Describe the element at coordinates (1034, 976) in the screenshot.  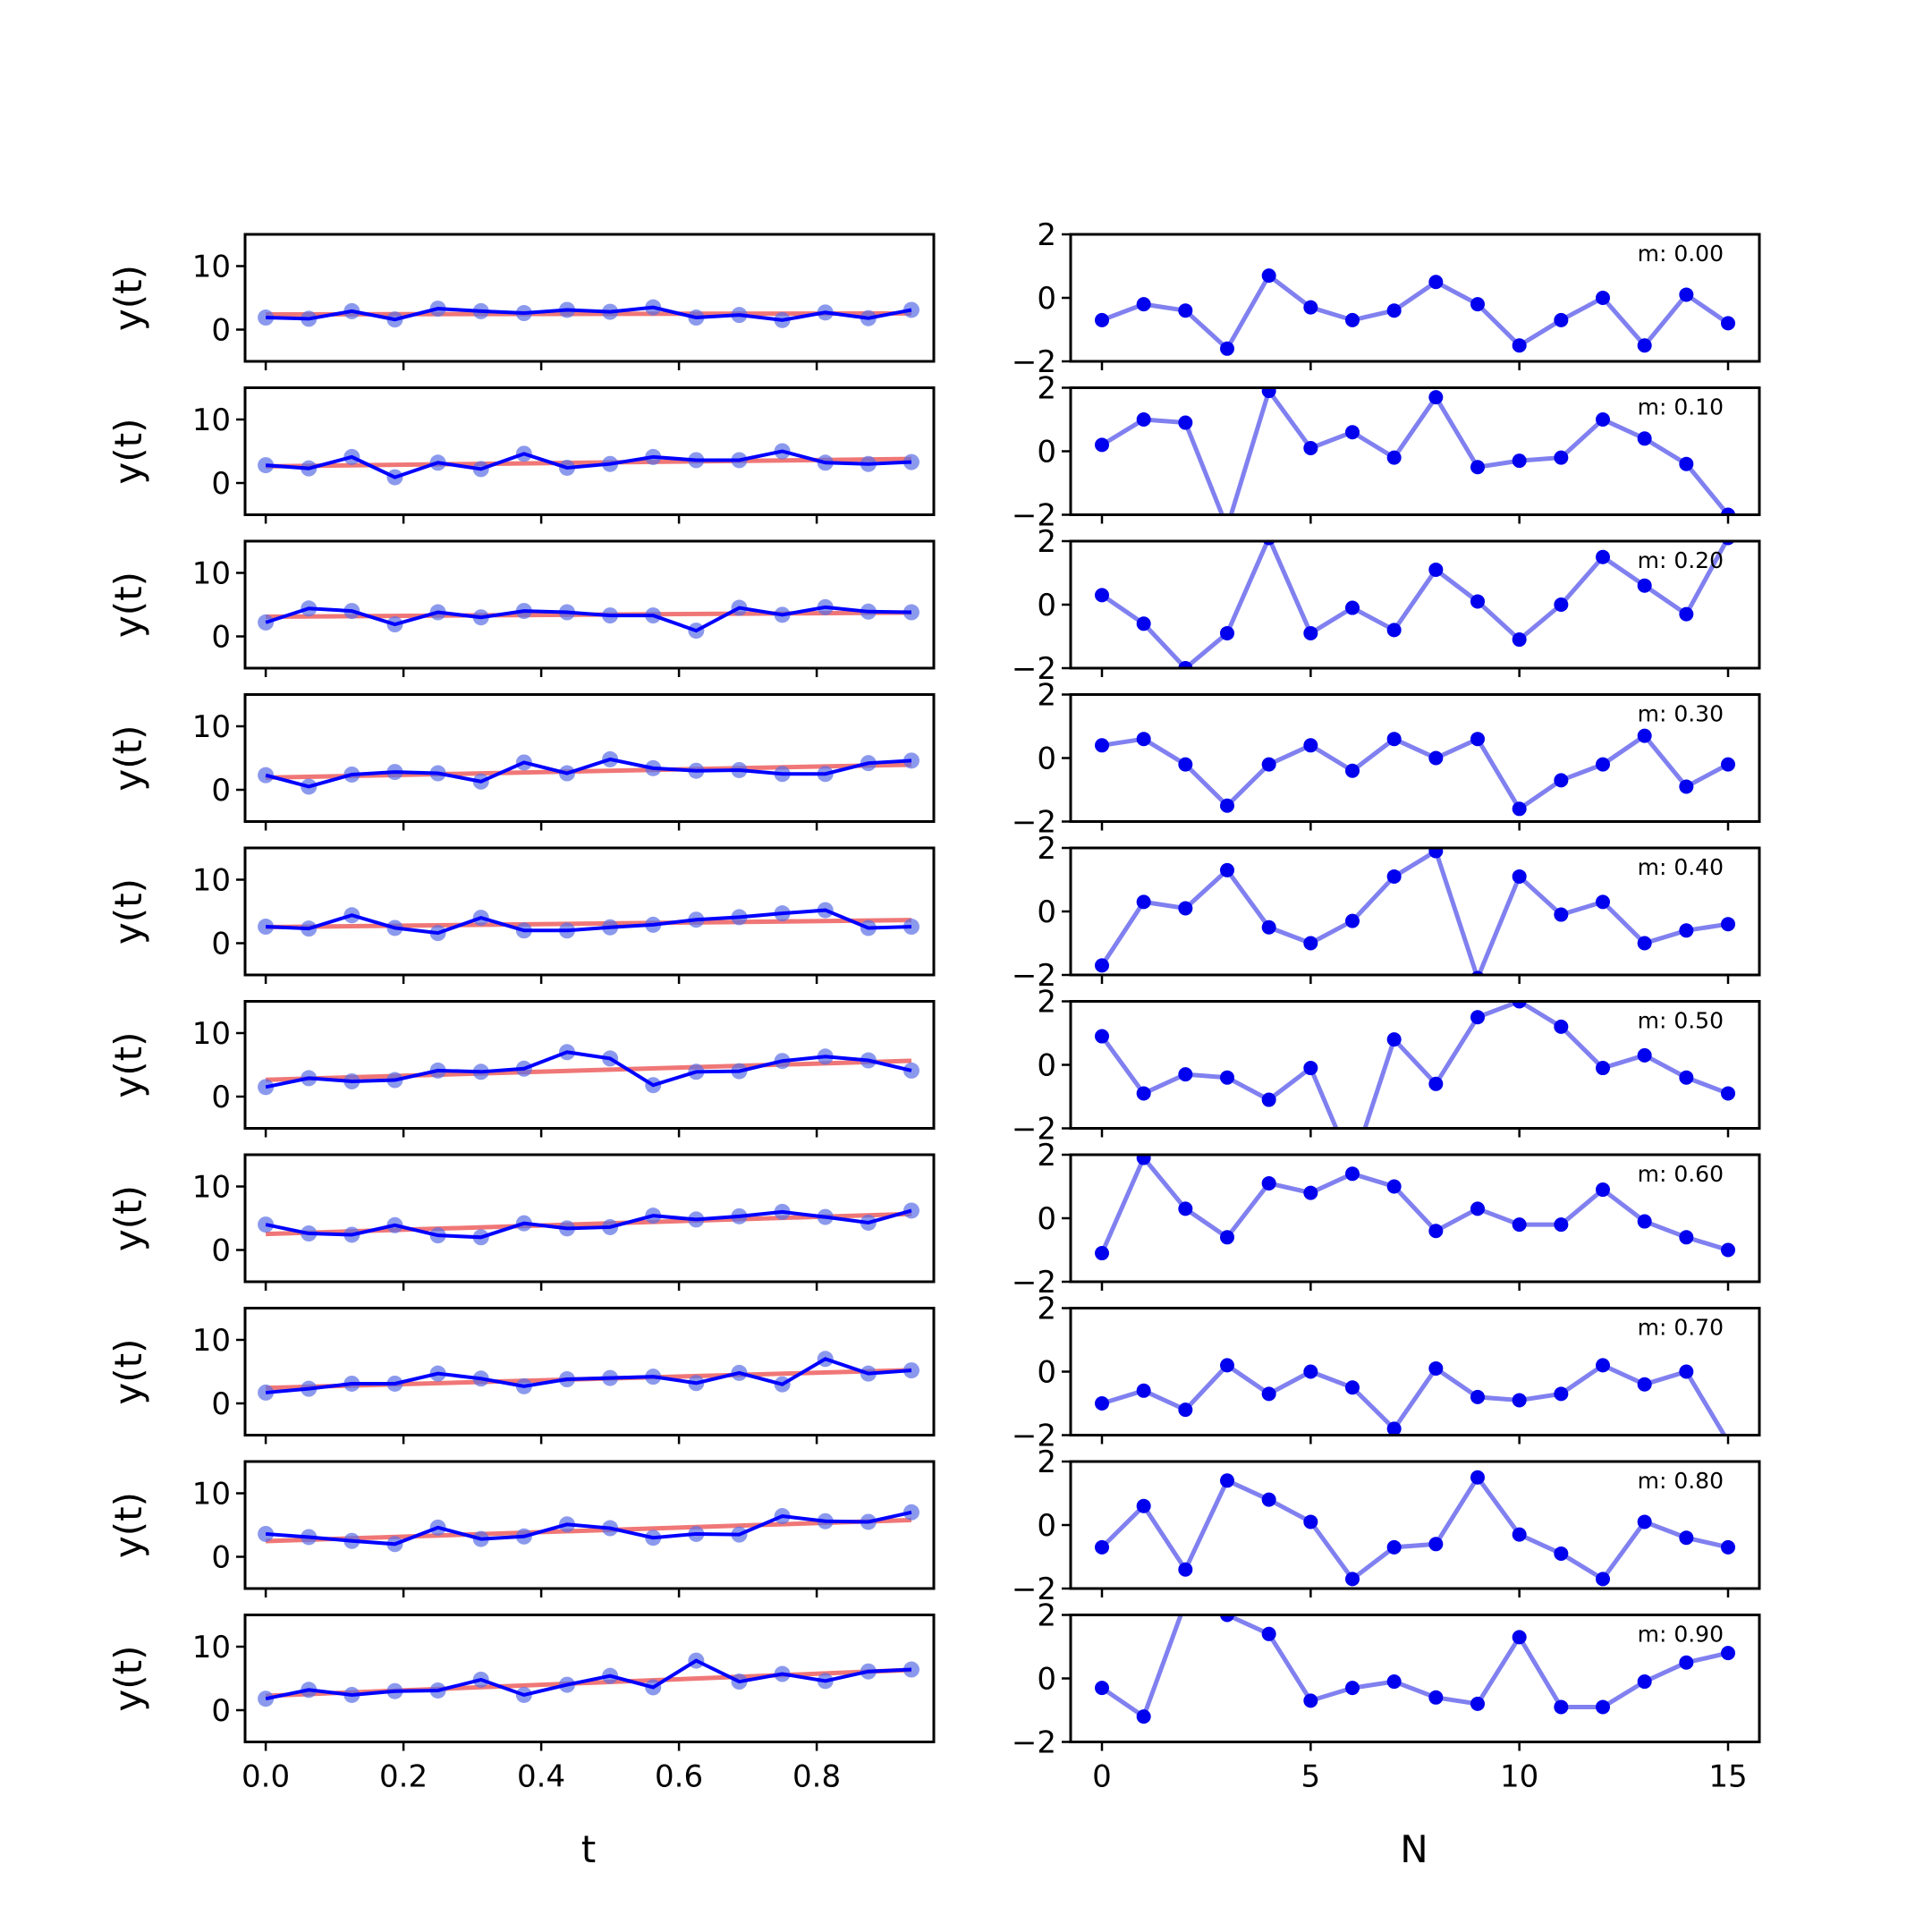
I see `right-ytick-label-4-0: −2` at that location.